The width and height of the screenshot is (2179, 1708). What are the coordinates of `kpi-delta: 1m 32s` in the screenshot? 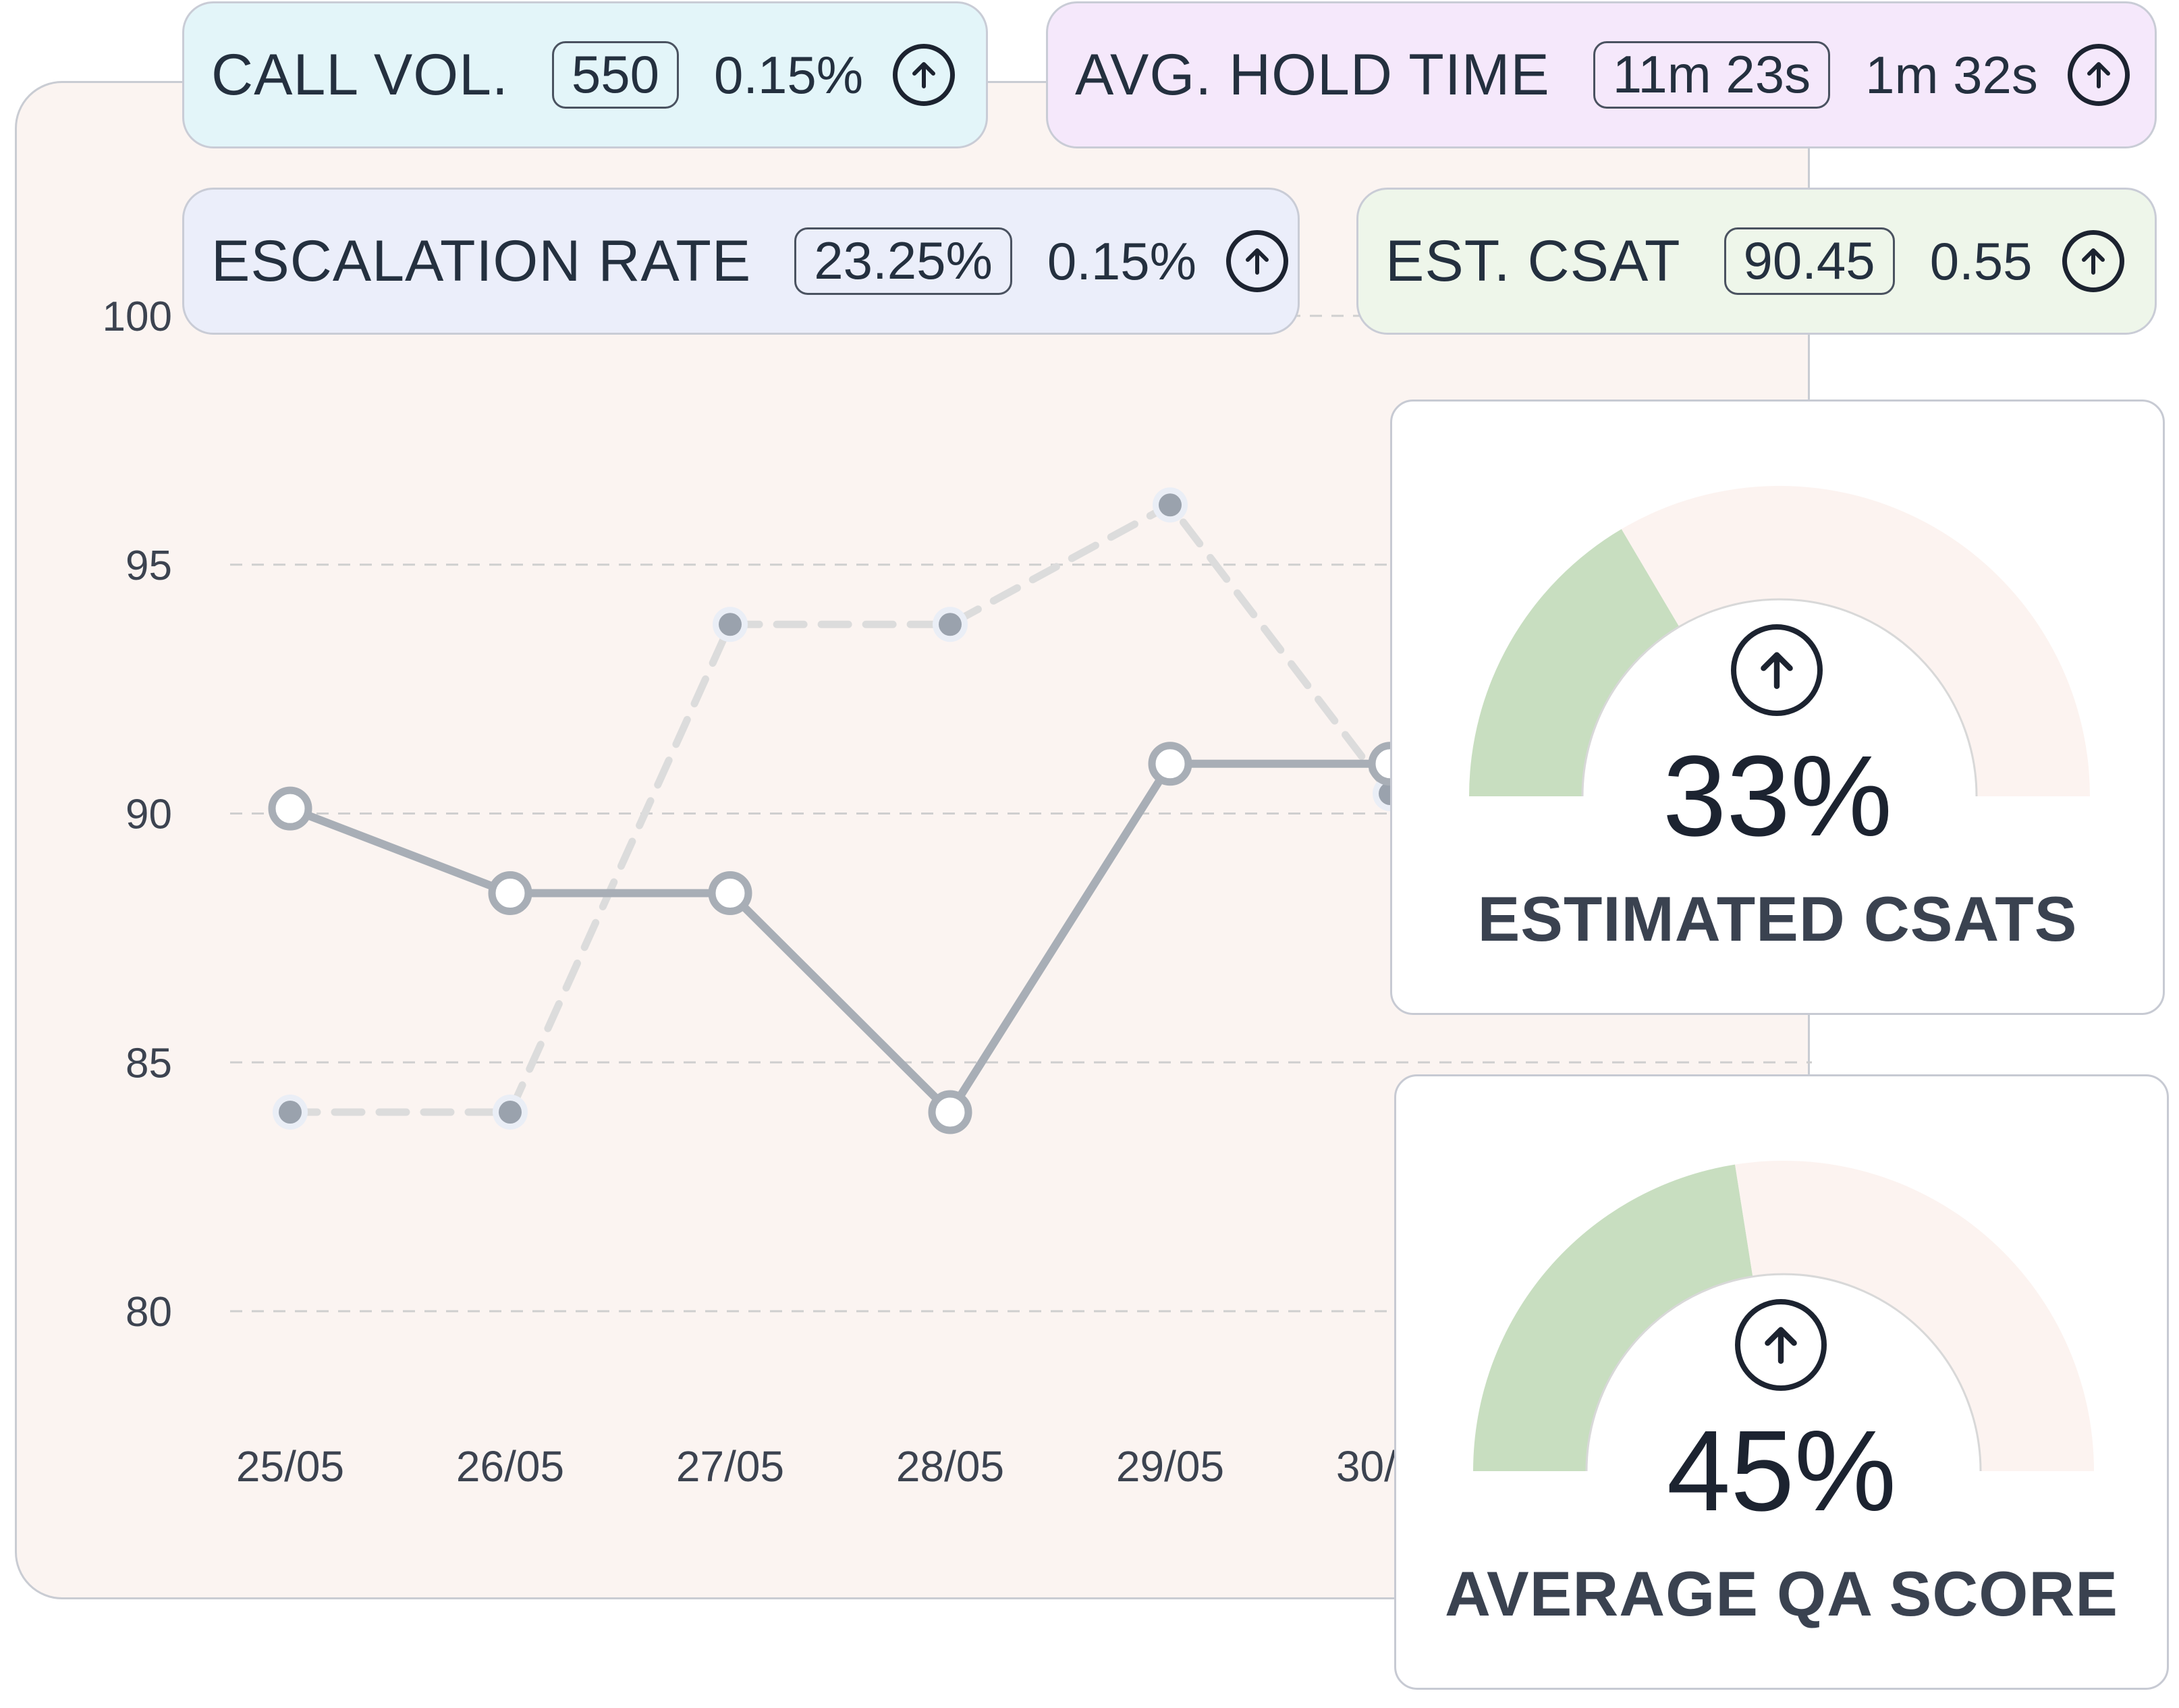 It's located at (1952, 75).